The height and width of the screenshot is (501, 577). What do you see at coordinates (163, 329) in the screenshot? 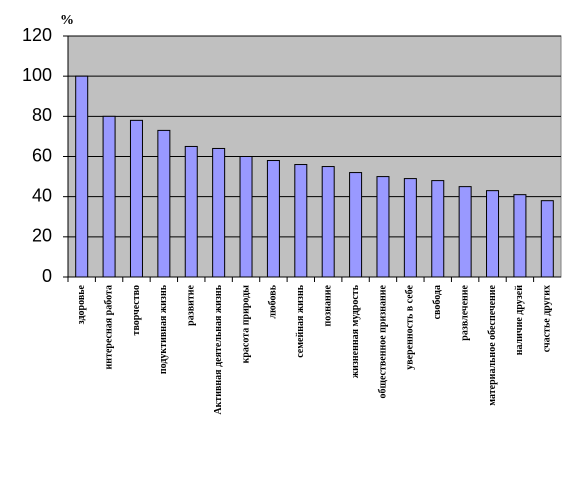
I see `x-tick-label: подуктивная жизнь` at bounding box center [163, 329].